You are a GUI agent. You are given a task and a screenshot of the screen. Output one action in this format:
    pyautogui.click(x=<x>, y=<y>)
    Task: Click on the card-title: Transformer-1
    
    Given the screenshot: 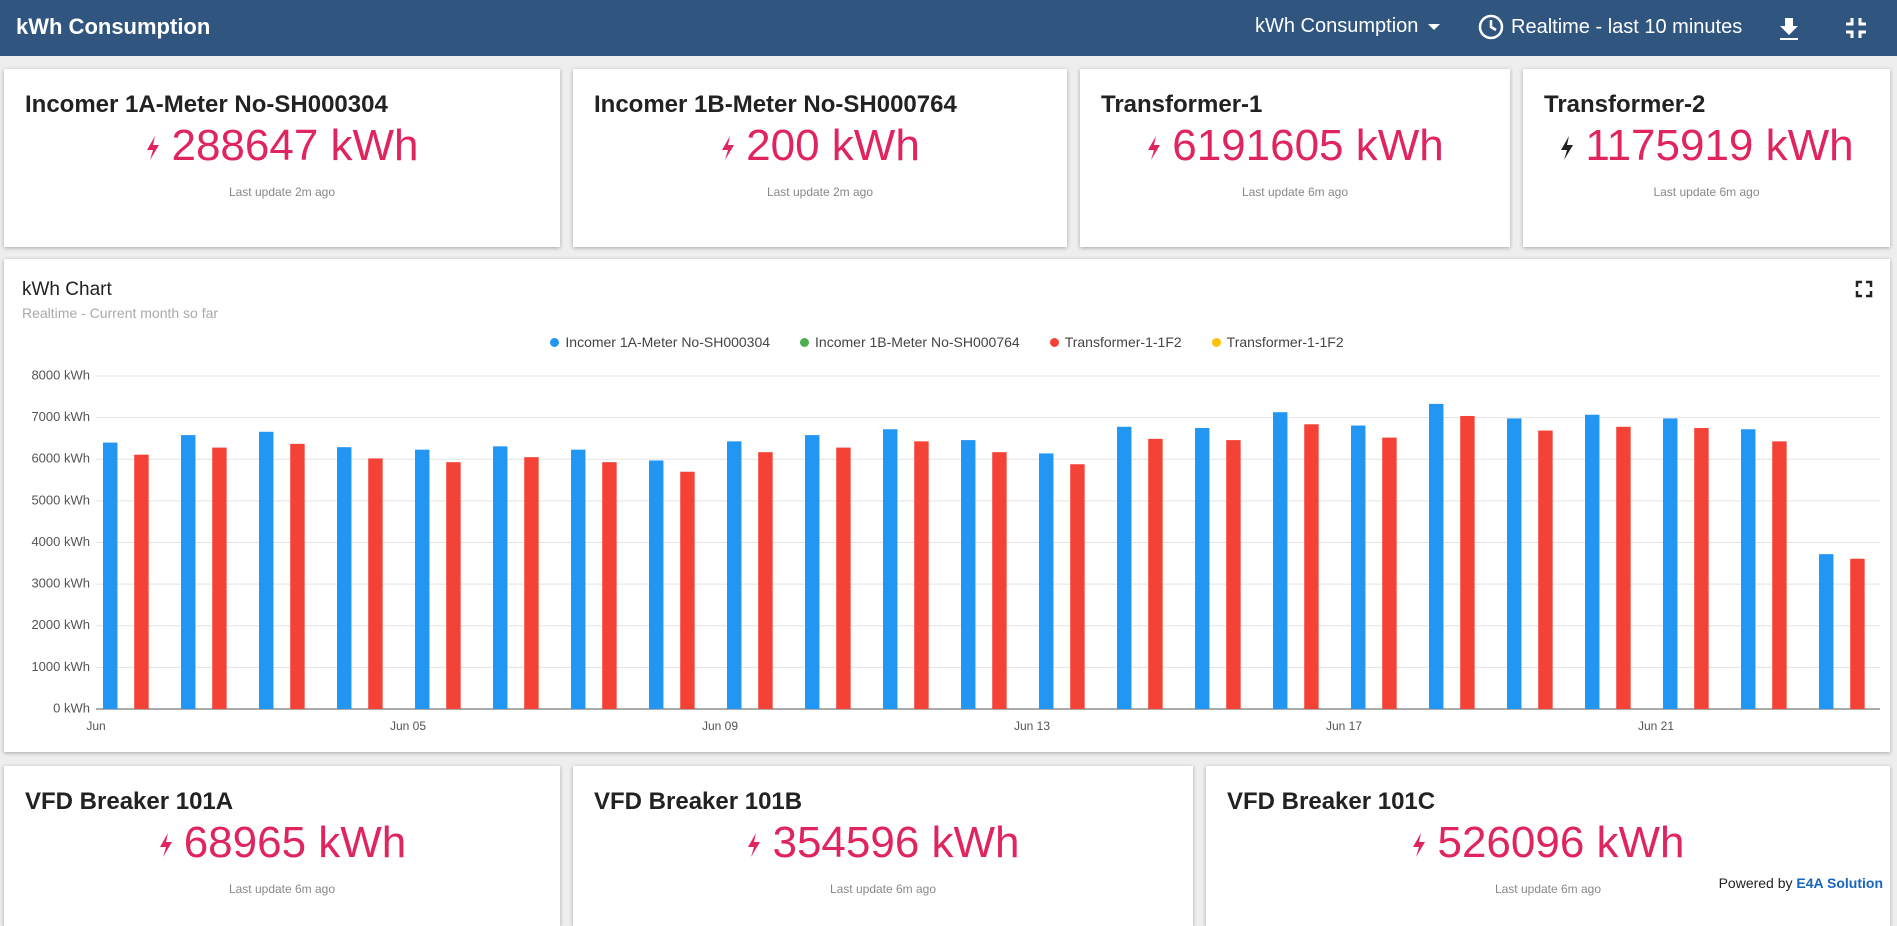 What is the action you would take?
    pyautogui.click(x=1181, y=105)
    